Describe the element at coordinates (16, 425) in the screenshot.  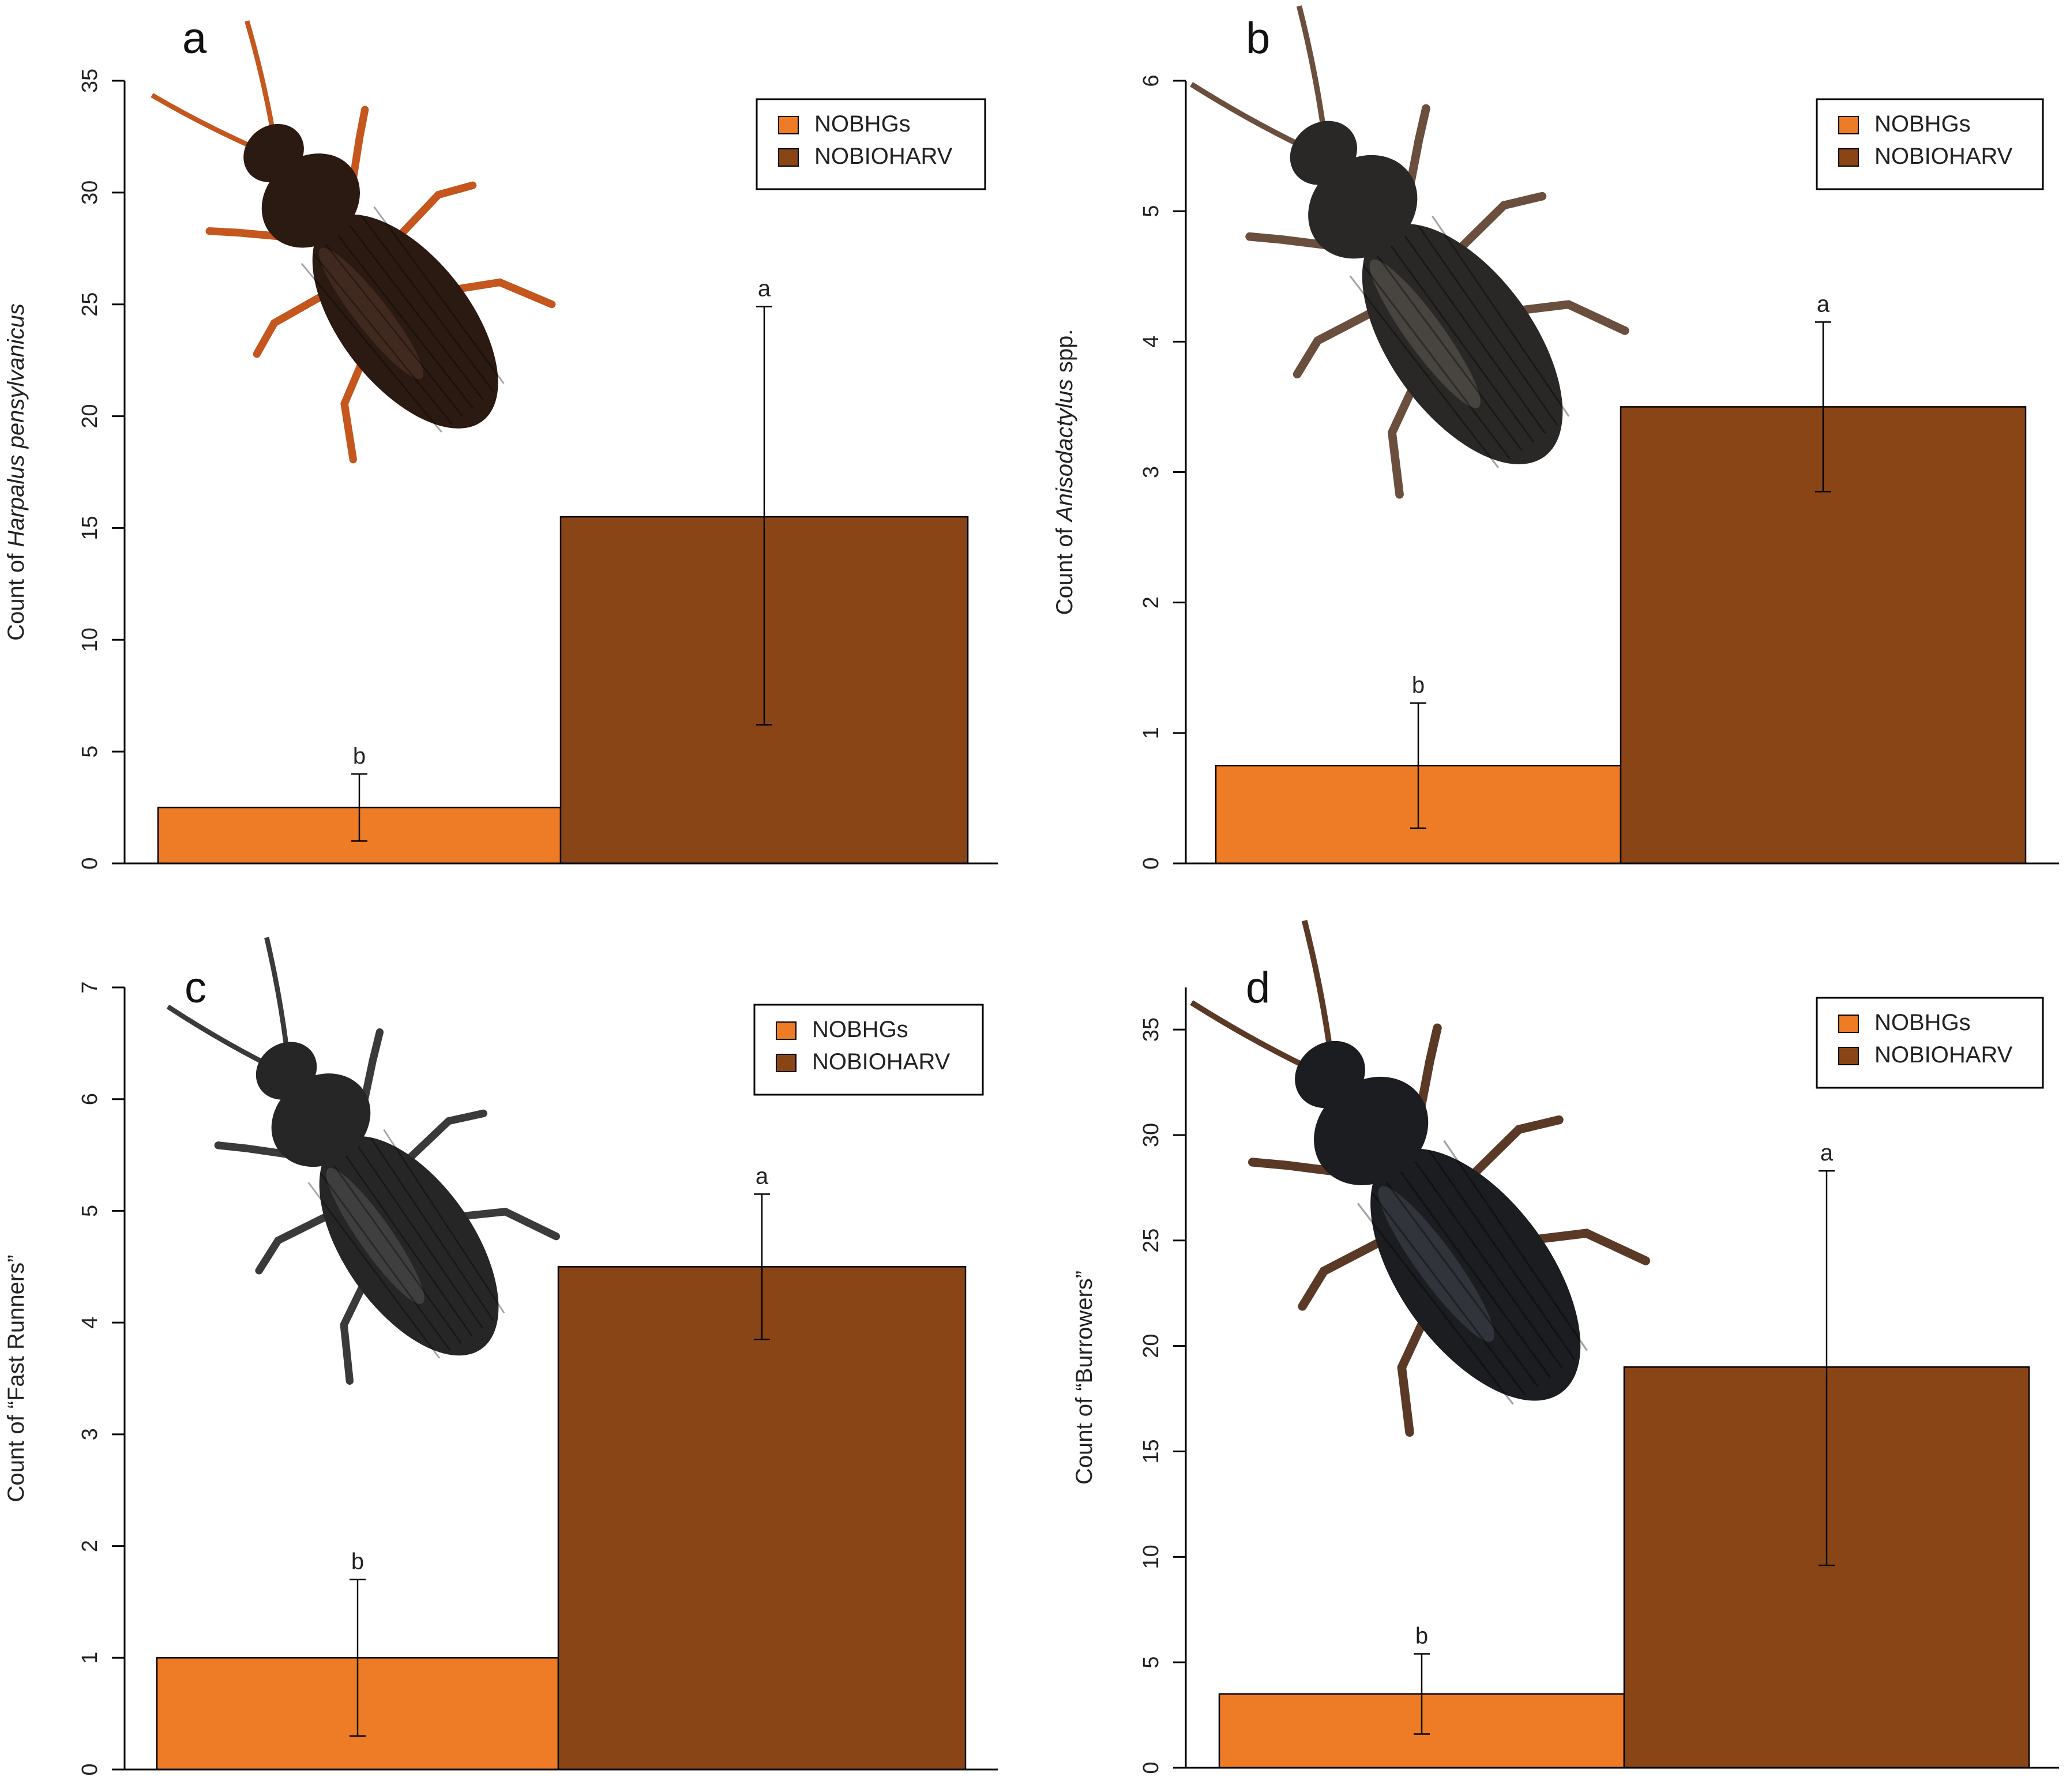
I see `y-axis-label-taxon: Harpalus pensylvanicus` at that location.